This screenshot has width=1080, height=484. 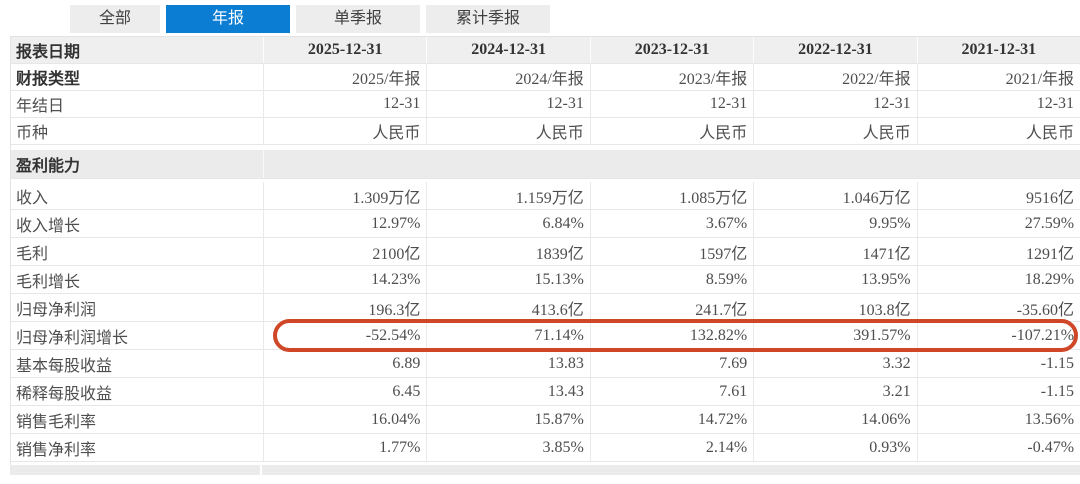 What do you see at coordinates (64, 394) in the screenshot?
I see `row-label: 稀释每股收益` at bounding box center [64, 394].